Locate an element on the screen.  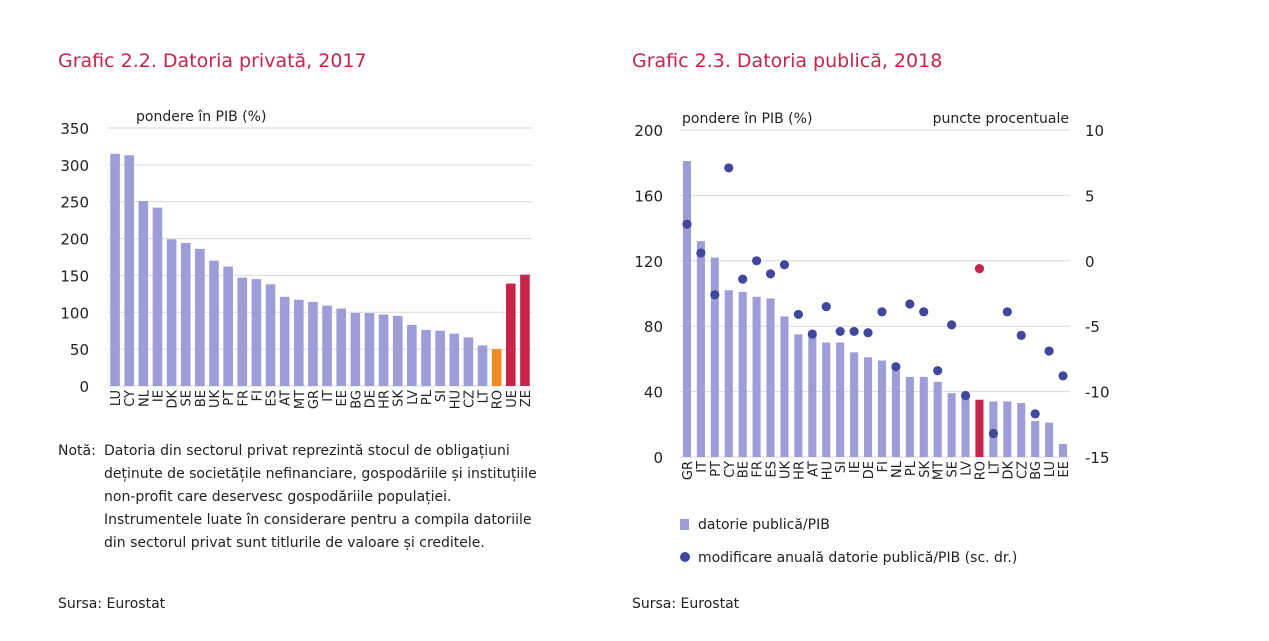
dot-it is located at coordinates (701, 253).